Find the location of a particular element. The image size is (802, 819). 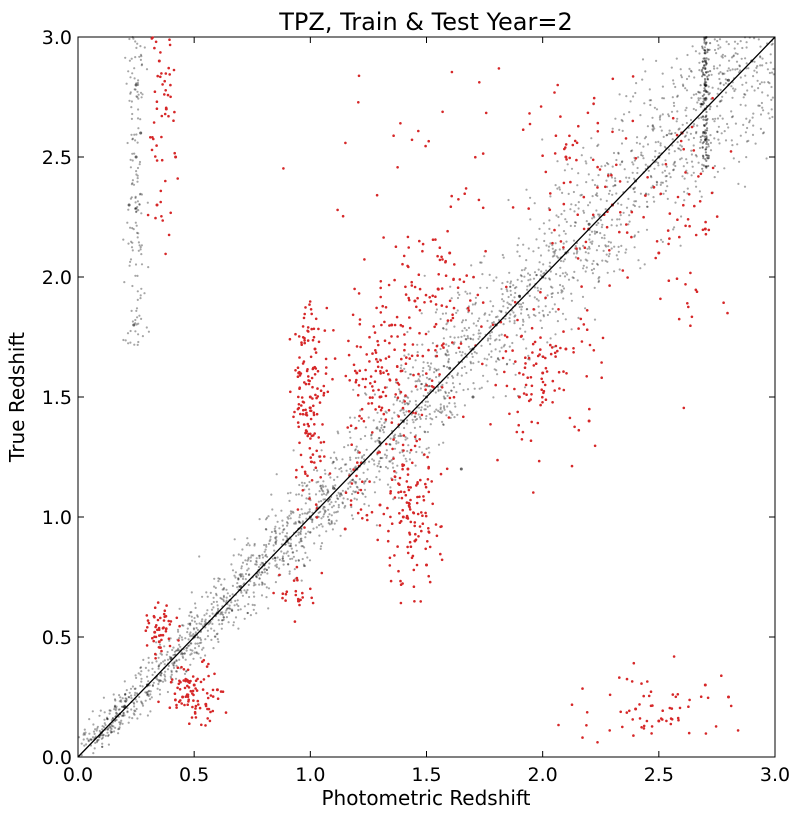

scatter-point is located at coordinates (306, 433).